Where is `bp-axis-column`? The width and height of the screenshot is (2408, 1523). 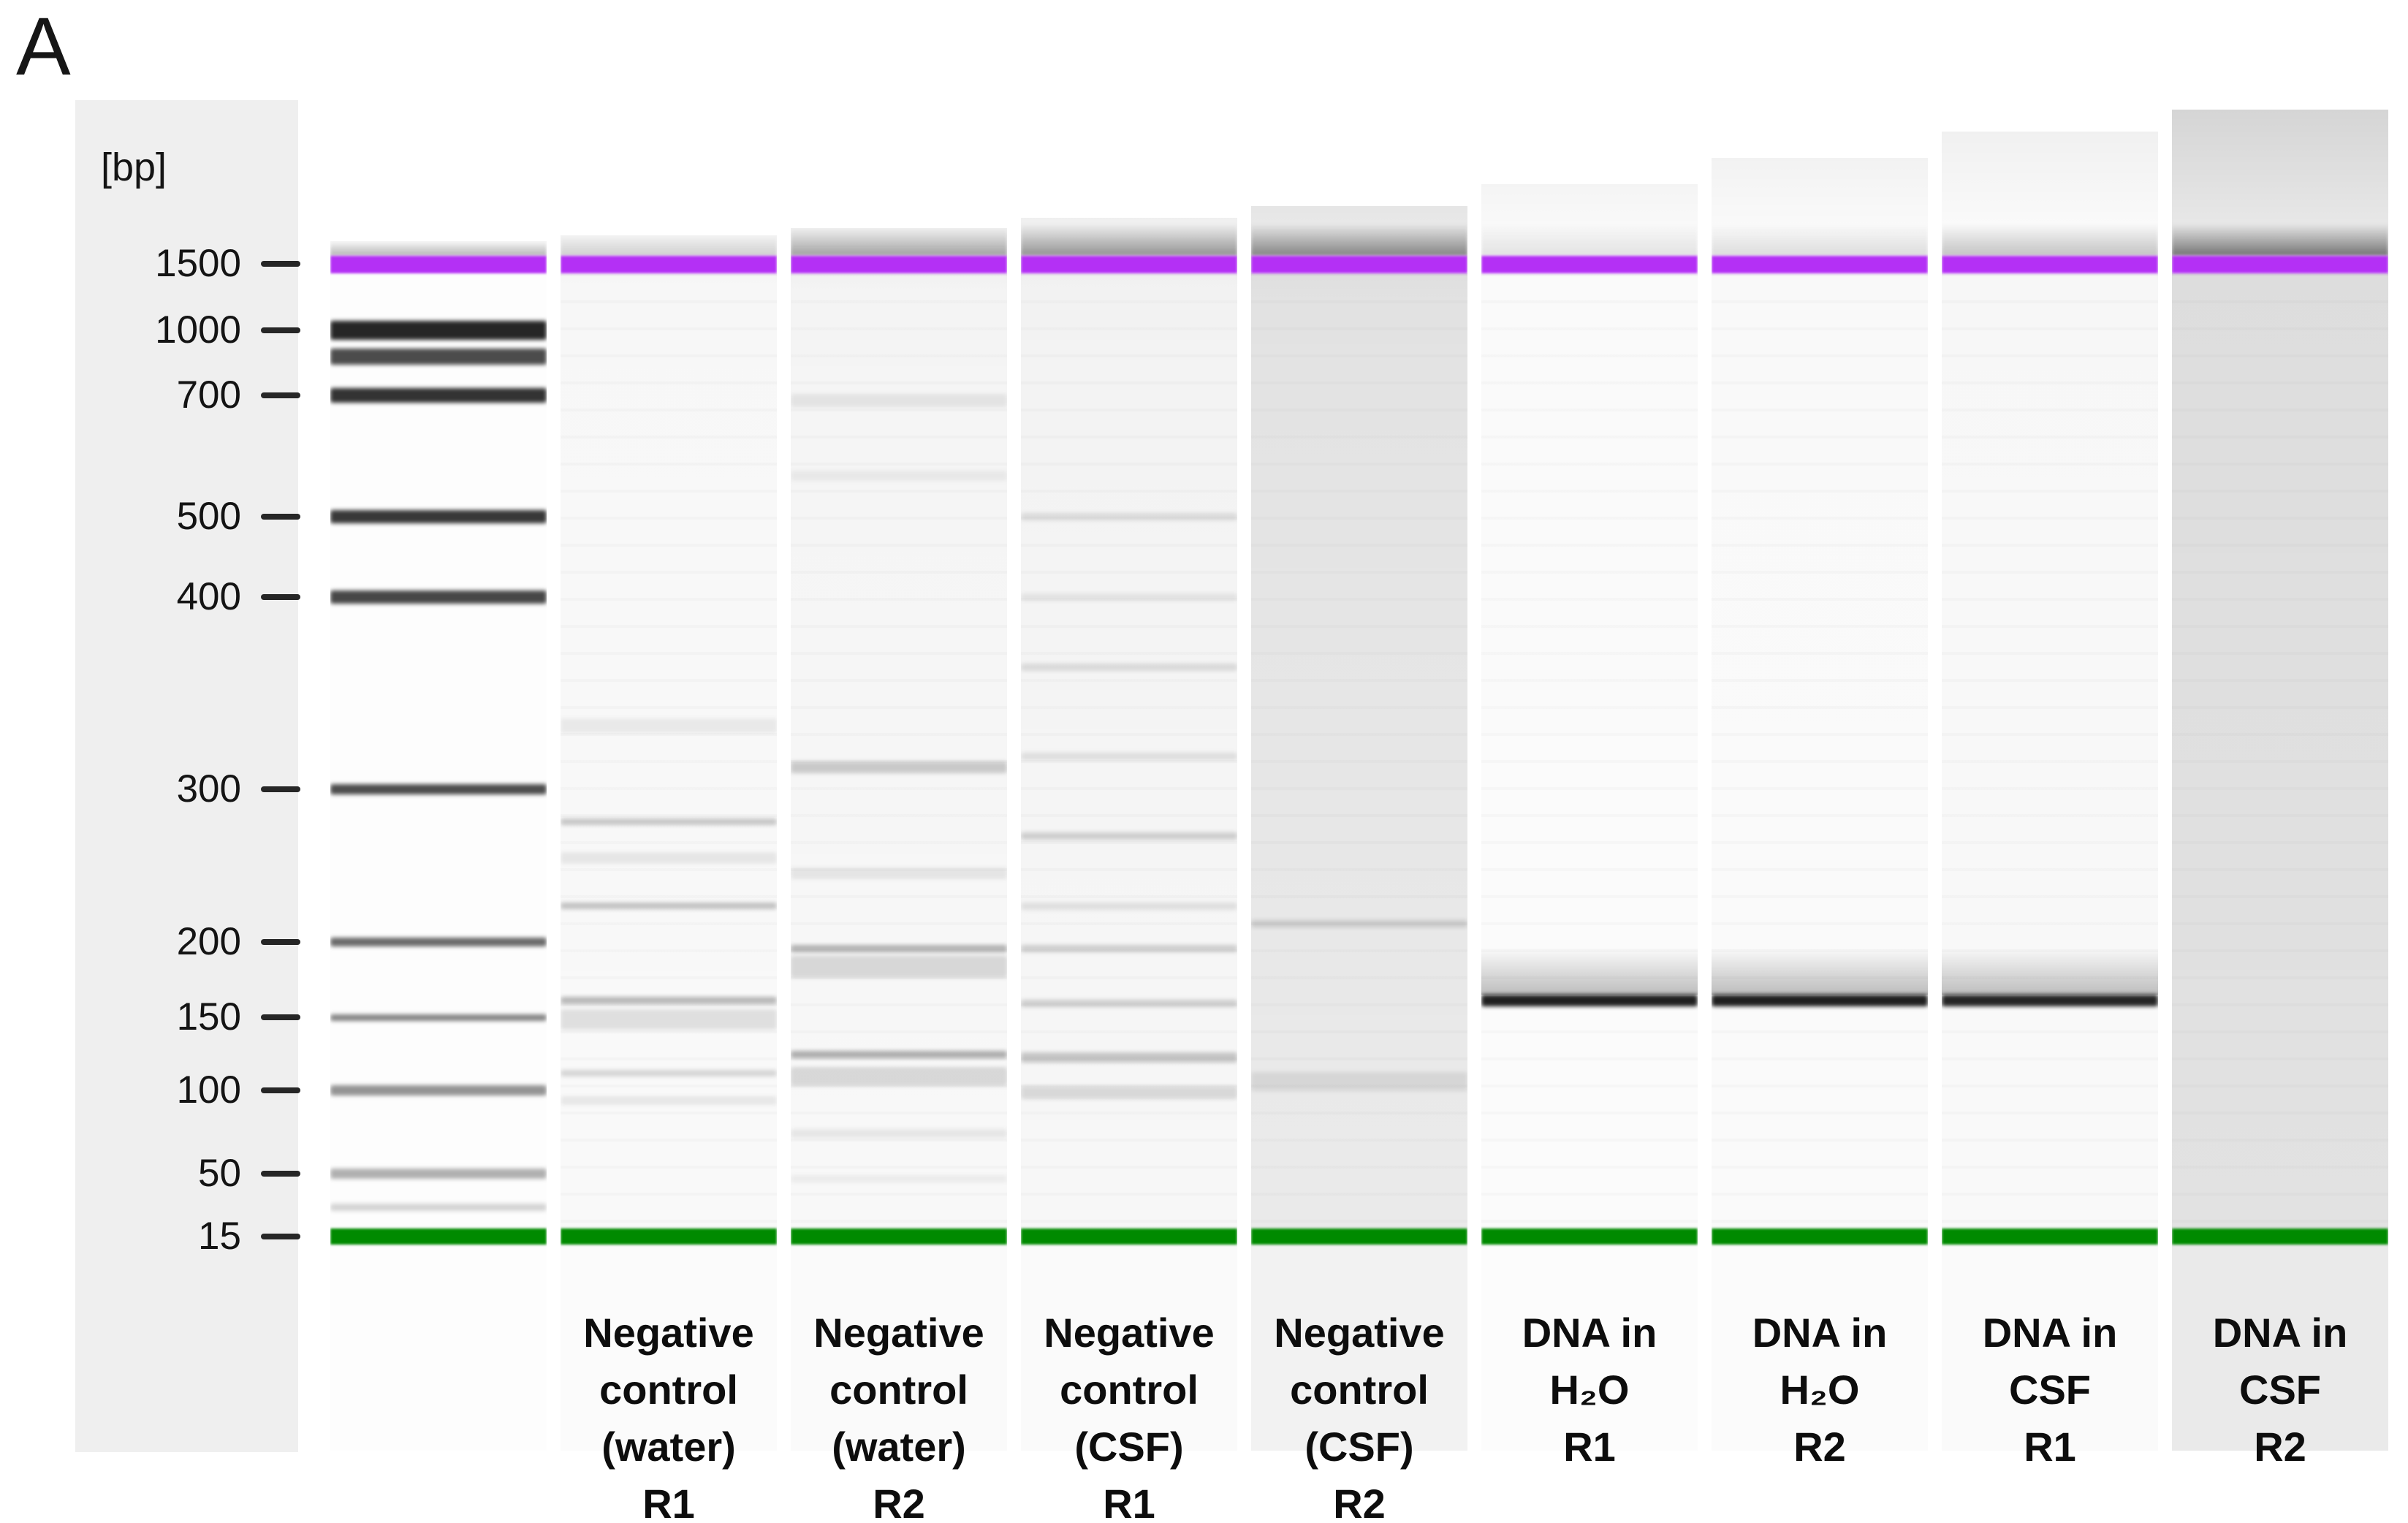 bp-axis-column is located at coordinates (186, 776).